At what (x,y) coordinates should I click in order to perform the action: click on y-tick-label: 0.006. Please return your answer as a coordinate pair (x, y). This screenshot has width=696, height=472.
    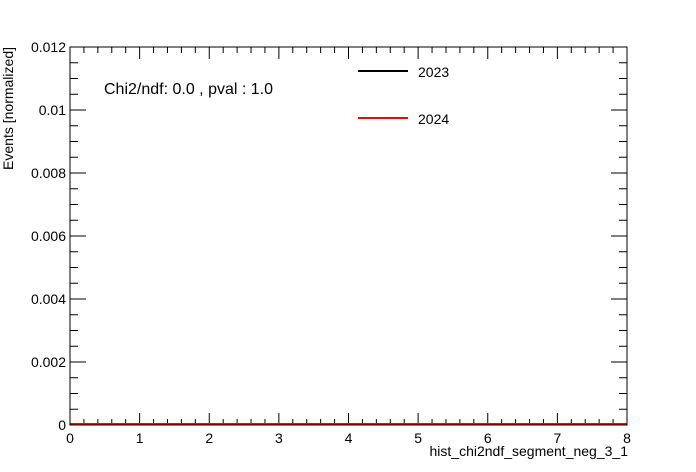
    Looking at the image, I should click on (48, 236).